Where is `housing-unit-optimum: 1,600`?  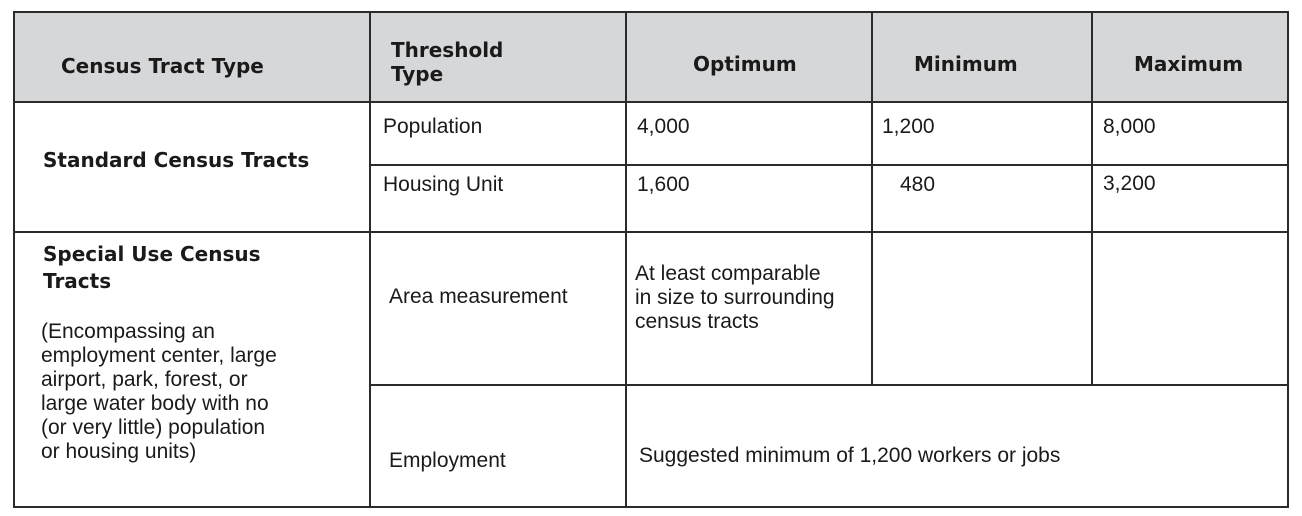
housing-unit-optimum: 1,600 is located at coordinates (663, 184).